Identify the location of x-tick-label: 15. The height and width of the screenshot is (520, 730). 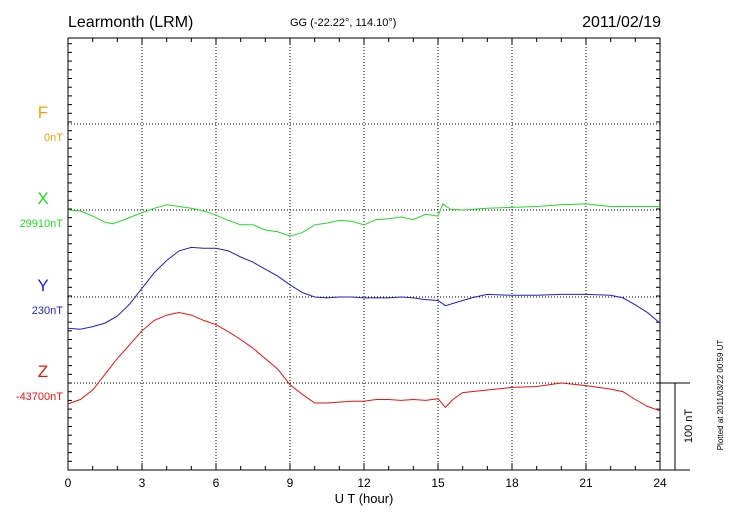
(438, 483).